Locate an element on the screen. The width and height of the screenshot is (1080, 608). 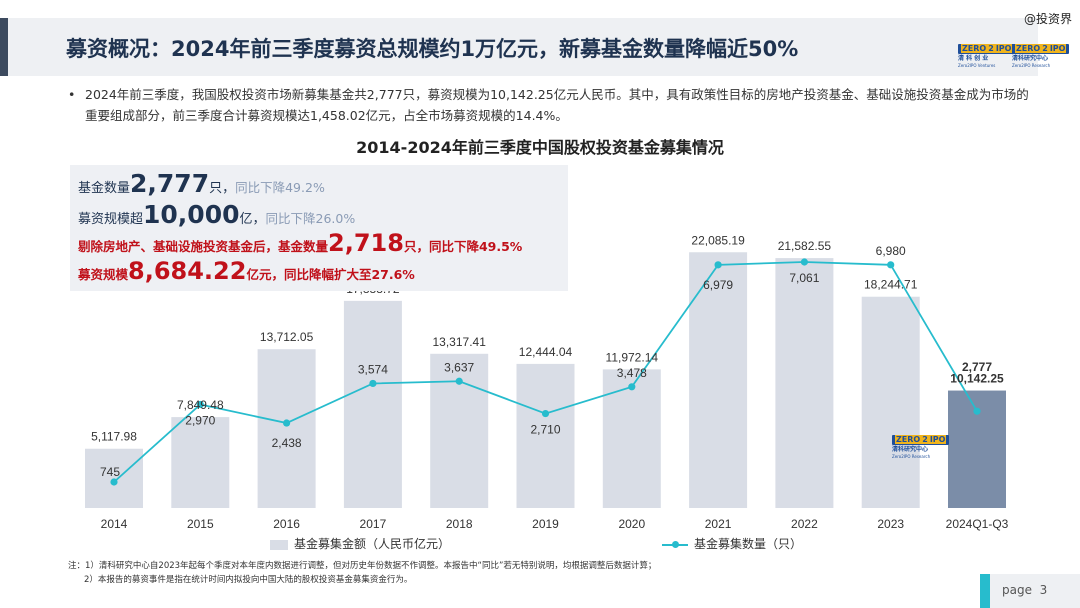
count-value-label-2017: 3,574 is located at coordinates (373, 369).